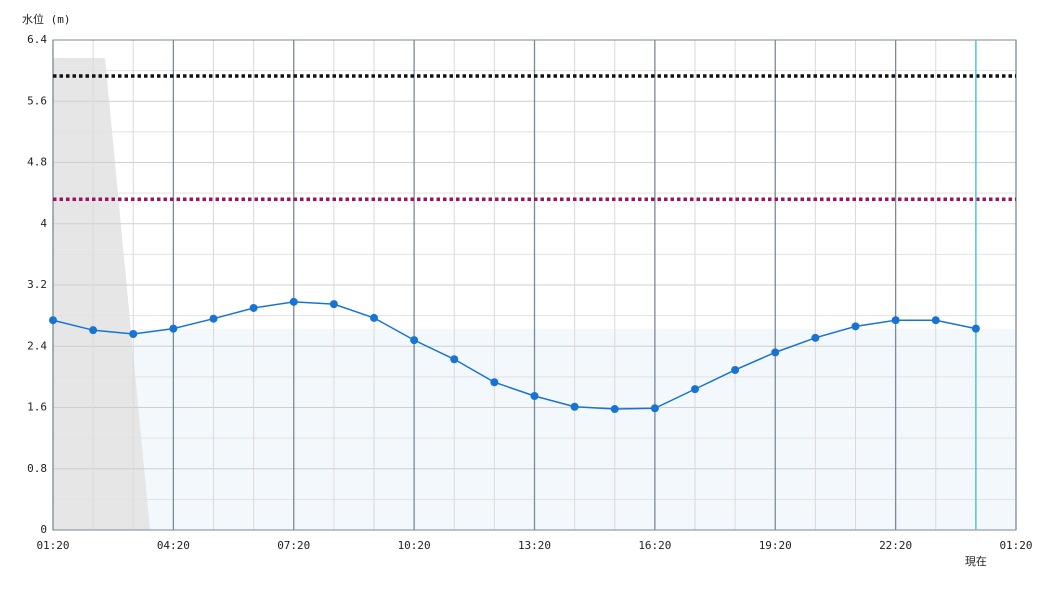 The height and width of the screenshot is (600, 1050). I want to click on x-tick-label: 07:20, so click(293, 545).